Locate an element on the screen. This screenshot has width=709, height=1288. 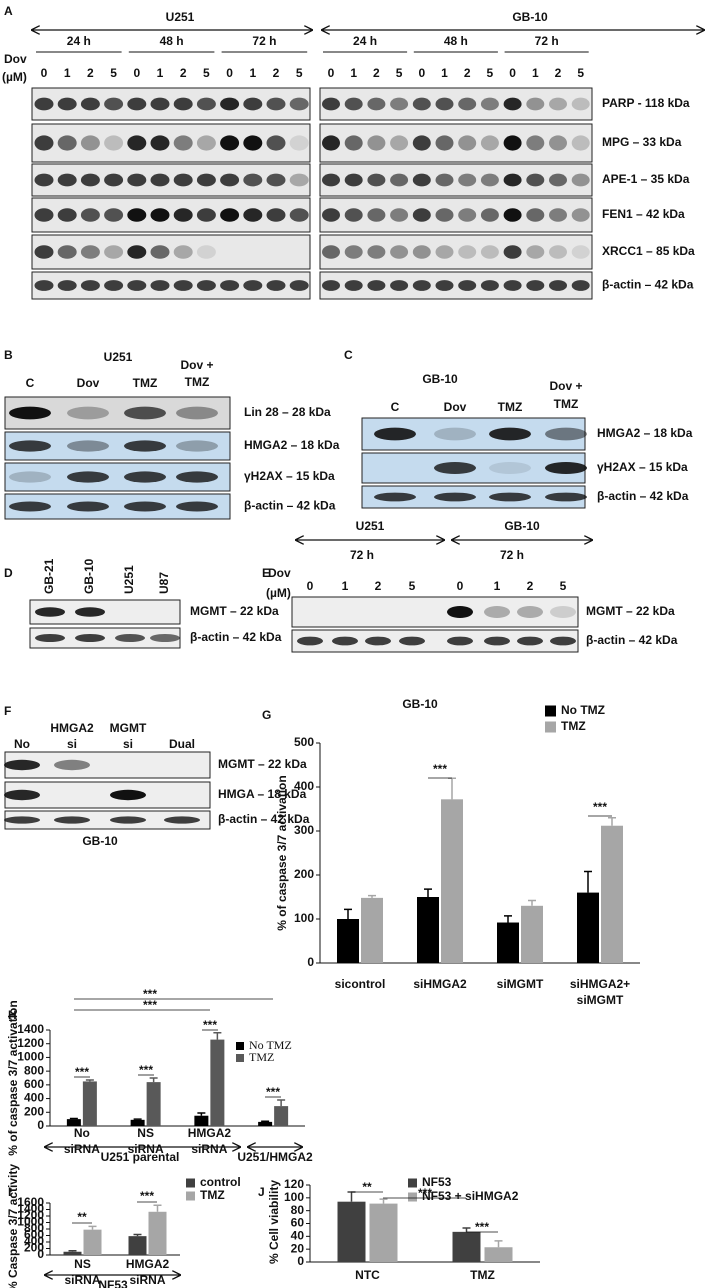
blot-label: APE-1 – 35 kDa is located at coordinates (646, 179).